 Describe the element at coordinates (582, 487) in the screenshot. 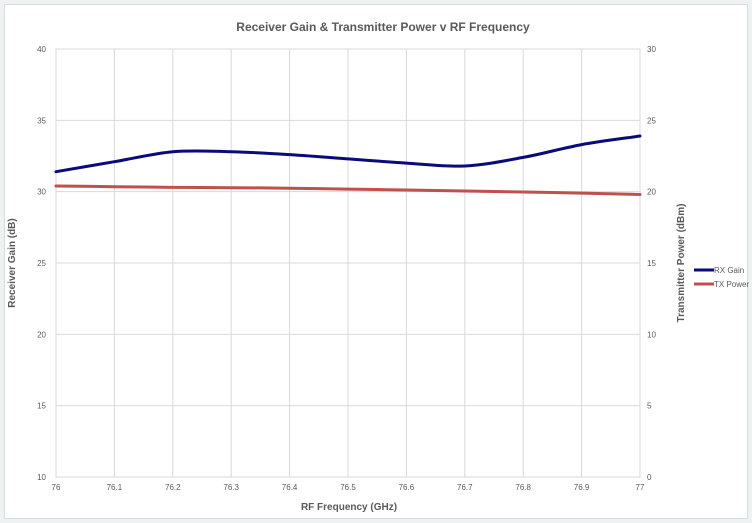

I see `x-tick-label: 76.9` at that location.